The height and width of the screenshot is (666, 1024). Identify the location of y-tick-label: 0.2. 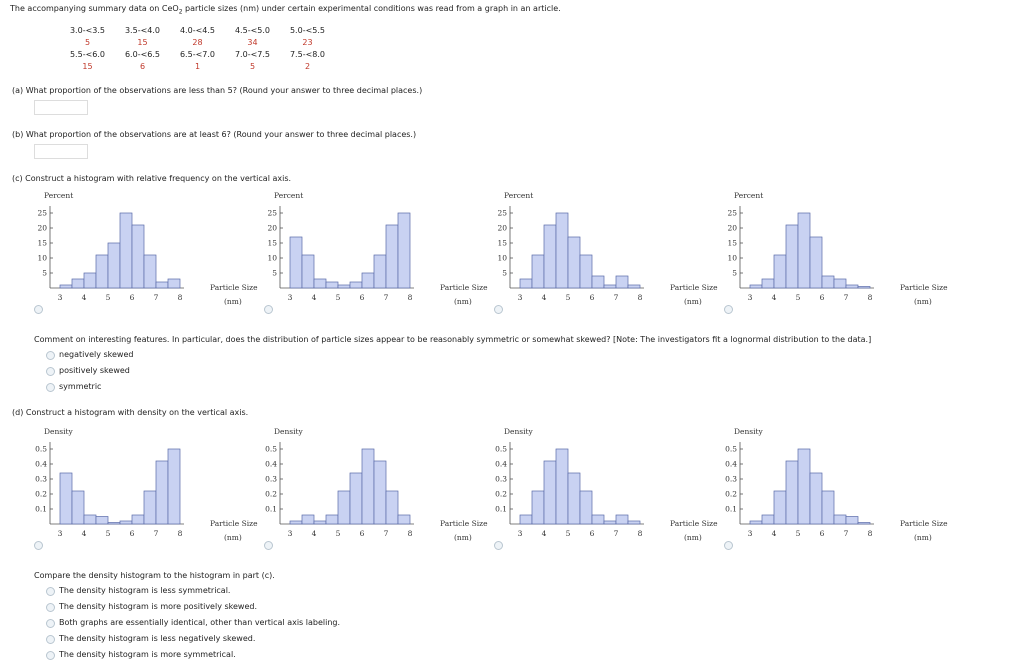
(271, 494).